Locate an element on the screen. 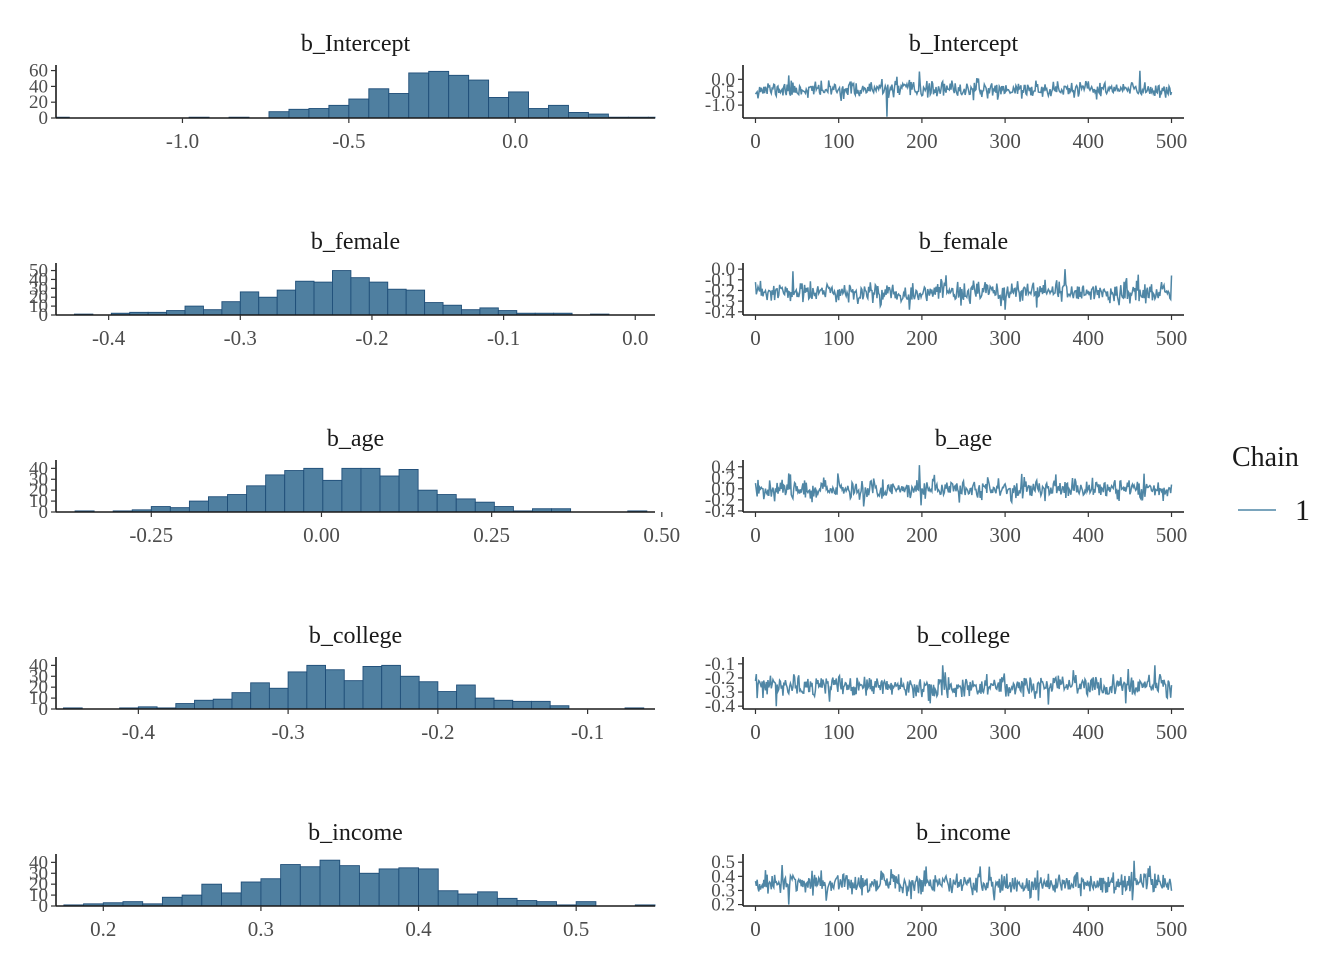  y-tick-label: 60 is located at coordinates (38, 71).